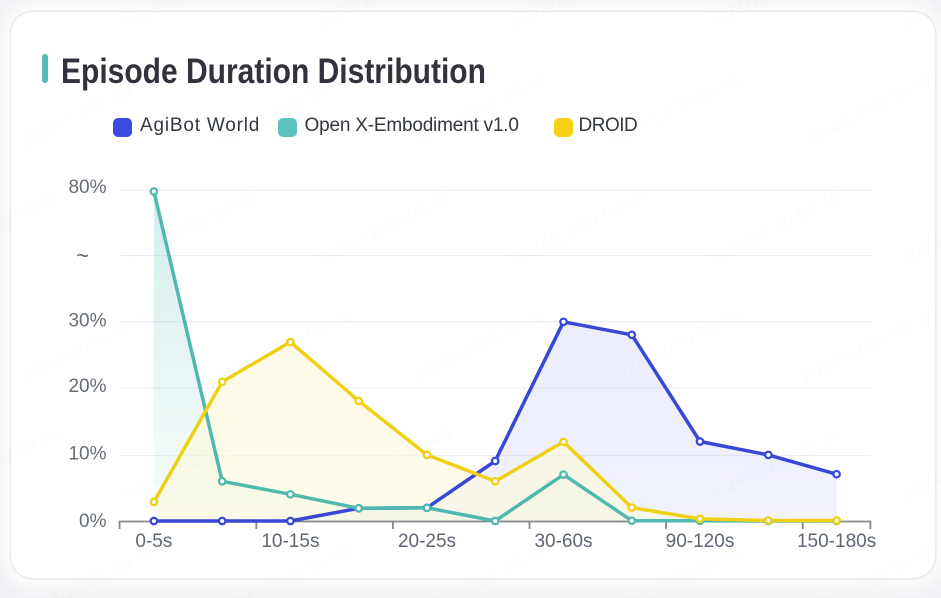 This screenshot has height=598, width=941. I want to click on svg-text: 150-180s, so click(836, 541).